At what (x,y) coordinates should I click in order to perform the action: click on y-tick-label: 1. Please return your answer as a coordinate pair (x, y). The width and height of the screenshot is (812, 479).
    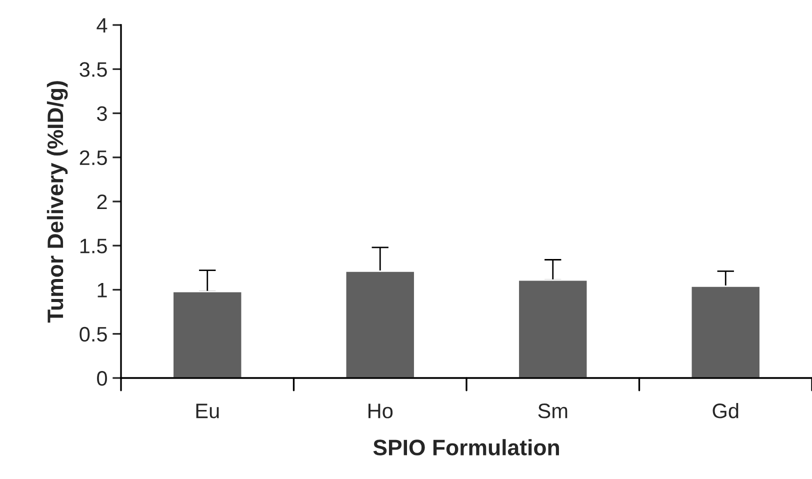
    Looking at the image, I should click on (102, 290).